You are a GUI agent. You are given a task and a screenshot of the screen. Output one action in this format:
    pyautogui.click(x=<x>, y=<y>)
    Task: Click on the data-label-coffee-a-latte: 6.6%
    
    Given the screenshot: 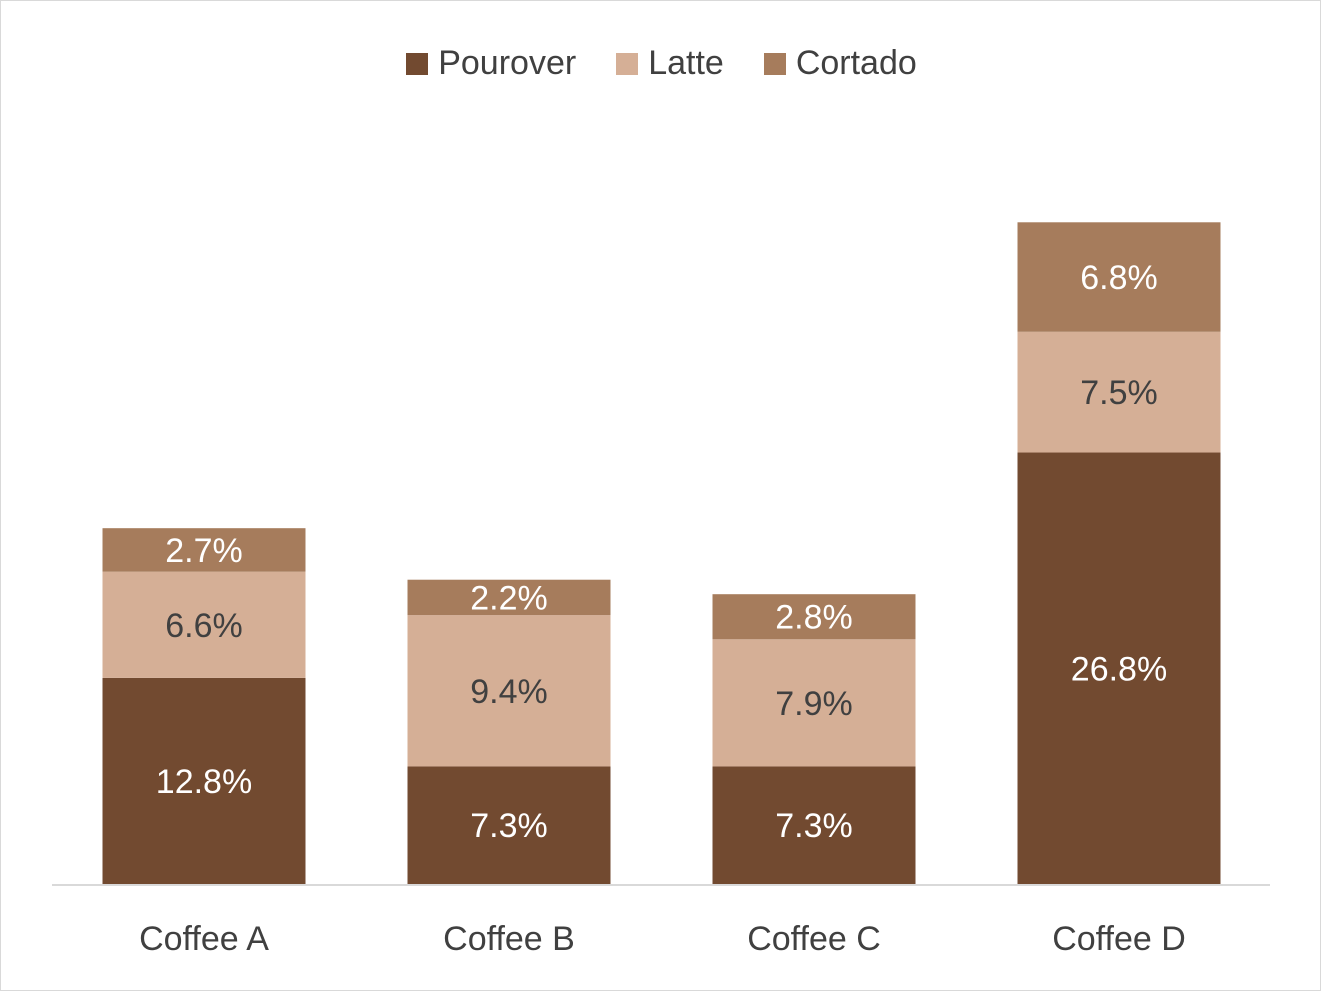 What is the action you would take?
    pyautogui.click(x=204, y=626)
    